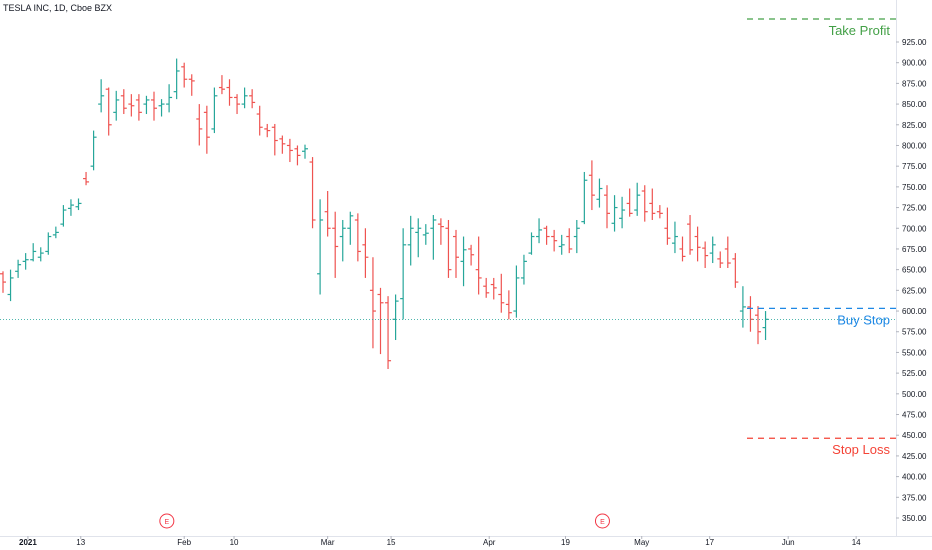 Image resolution: width=932 pixels, height=550 pixels. Describe the element at coordinates (914, 456) in the screenshot. I see `price-tick-label: 425.00` at that location.